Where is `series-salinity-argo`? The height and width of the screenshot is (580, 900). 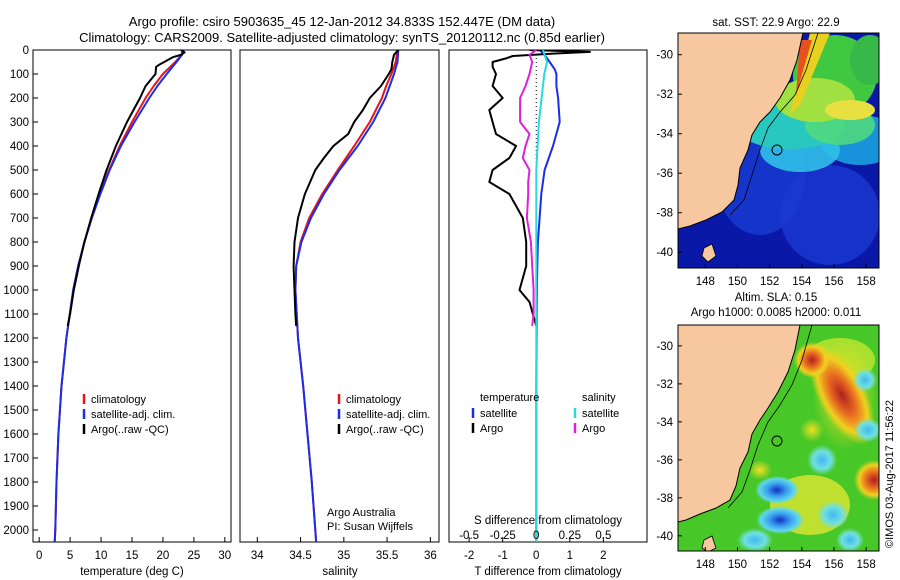
series-salinity-argo is located at coordinates (528, 188).